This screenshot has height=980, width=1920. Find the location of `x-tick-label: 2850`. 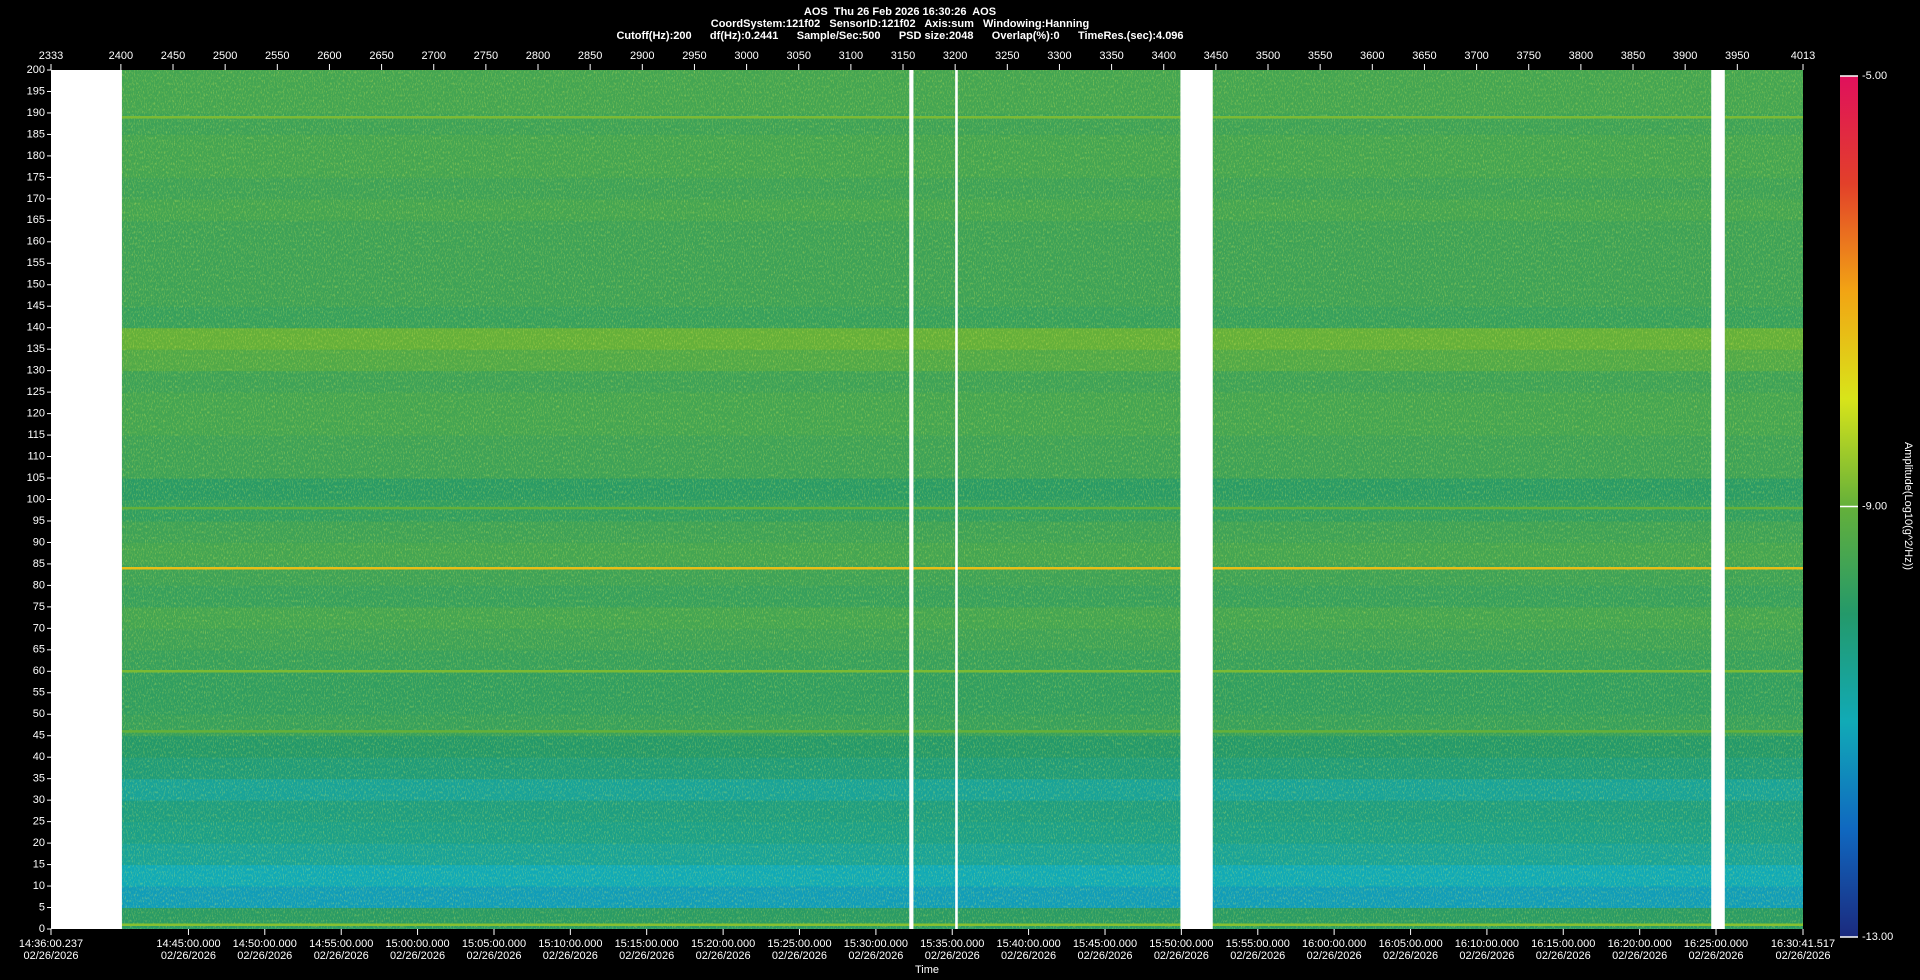

x-tick-label: 2850 is located at coordinates (590, 56).